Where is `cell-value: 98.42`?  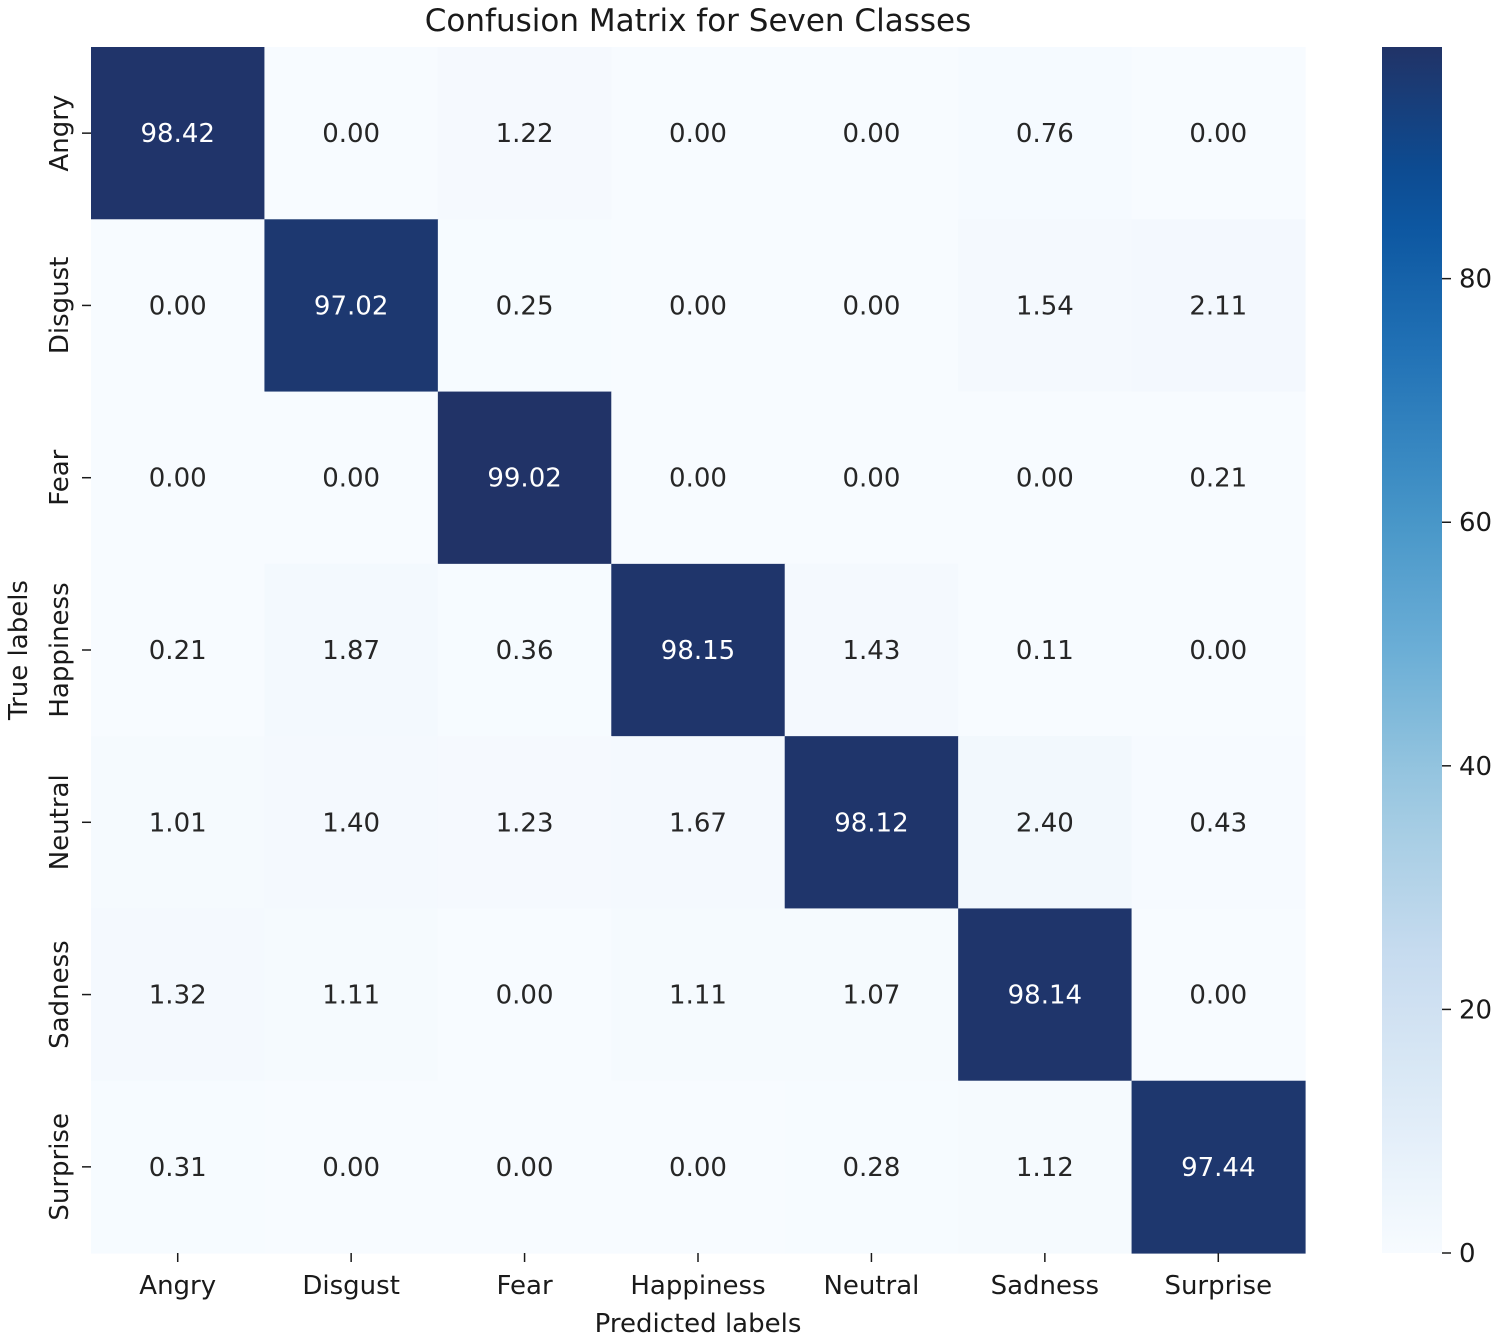
cell-value: 98.42 is located at coordinates (177, 134).